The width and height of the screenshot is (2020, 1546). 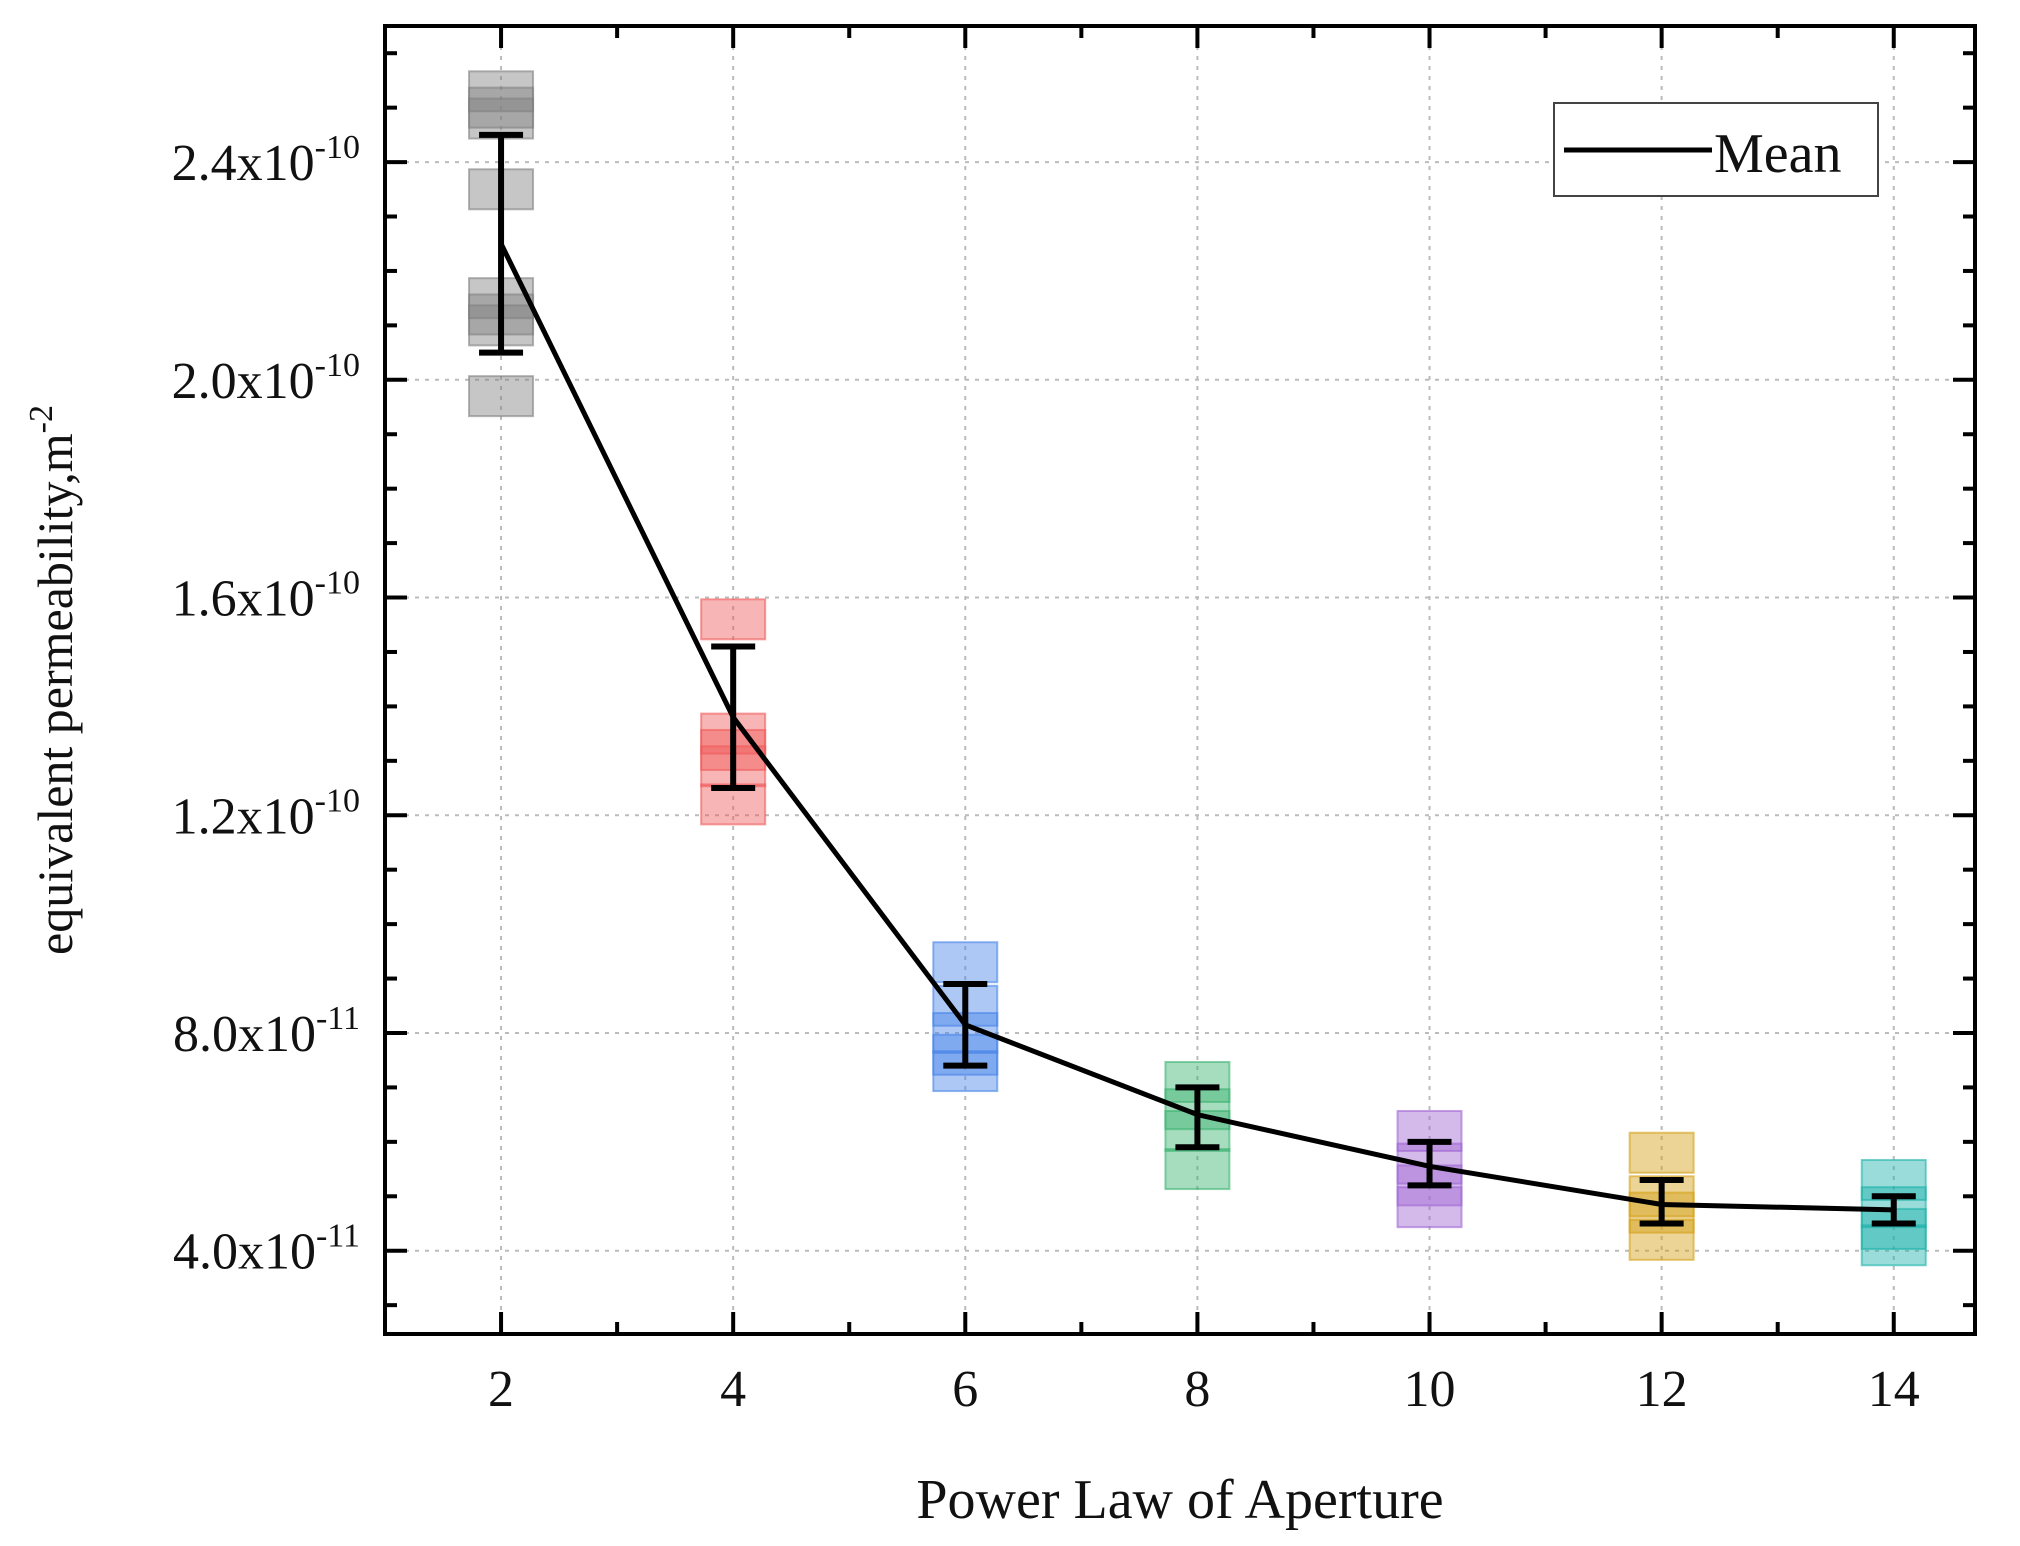 What do you see at coordinates (266, 378) in the screenshot?
I see `y-tick-label: 2.0x10⁻¹⁰` at bounding box center [266, 378].